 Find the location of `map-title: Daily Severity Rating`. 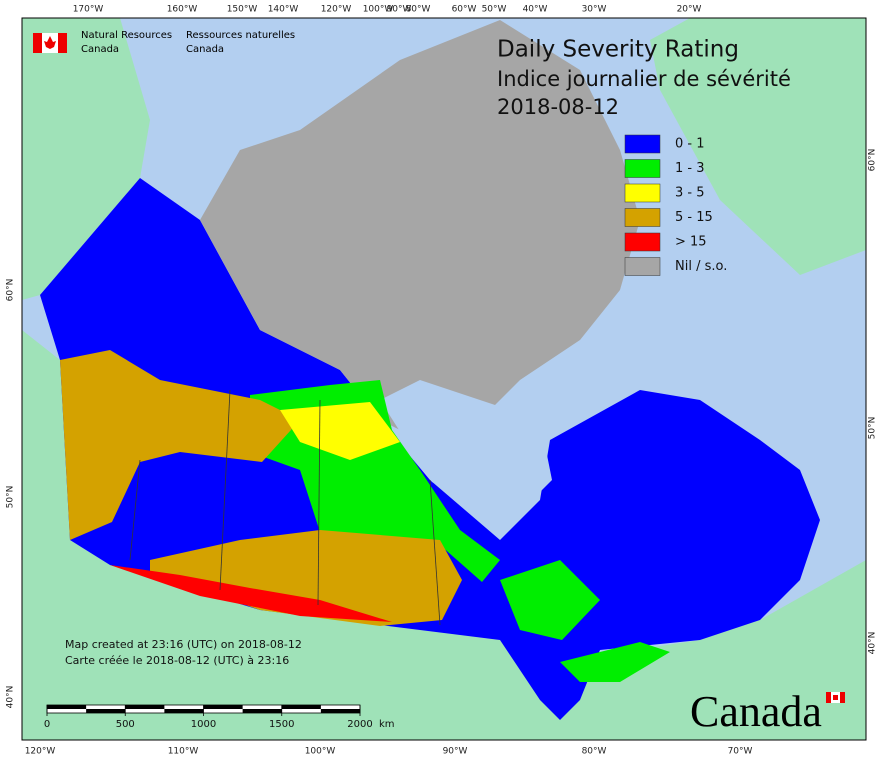

map-title: Daily Severity Rating is located at coordinates (618, 50).